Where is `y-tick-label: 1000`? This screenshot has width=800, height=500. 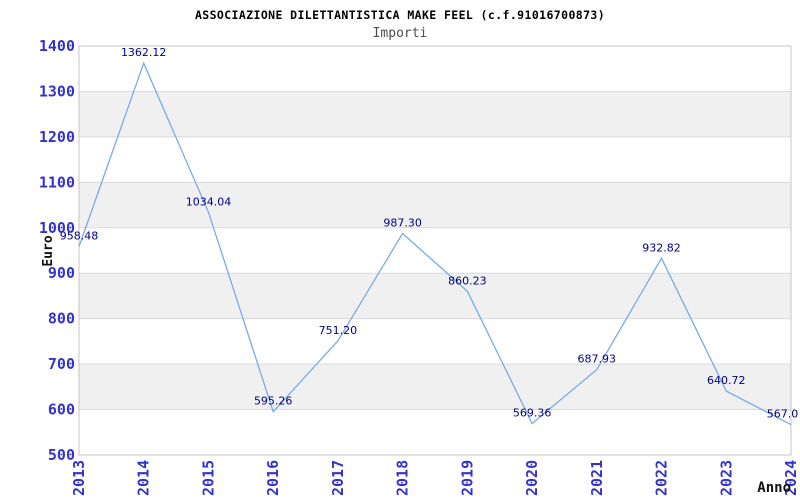
y-tick-label: 1000 is located at coordinates (57, 228).